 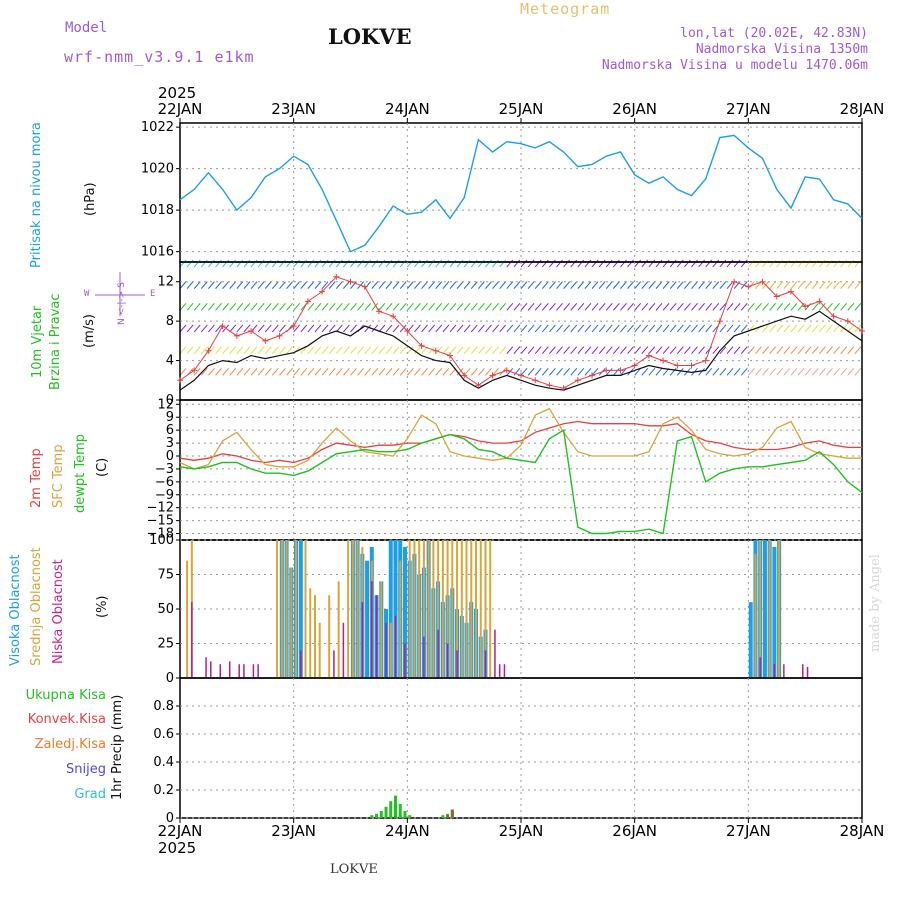 What do you see at coordinates (334, 664) in the screenshot?
I see `cloud-bar-low` at bounding box center [334, 664].